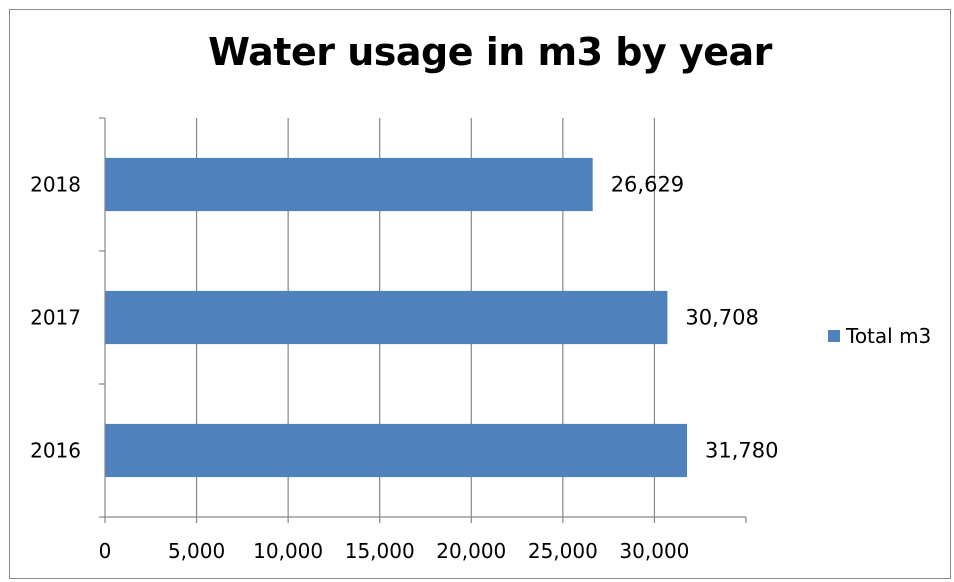 Image resolution: width=954 pixels, height=582 pixels. Describe the element at coordinates (380, 551) in the screenshot. I see `x-tick-label: 15,000` at that location.